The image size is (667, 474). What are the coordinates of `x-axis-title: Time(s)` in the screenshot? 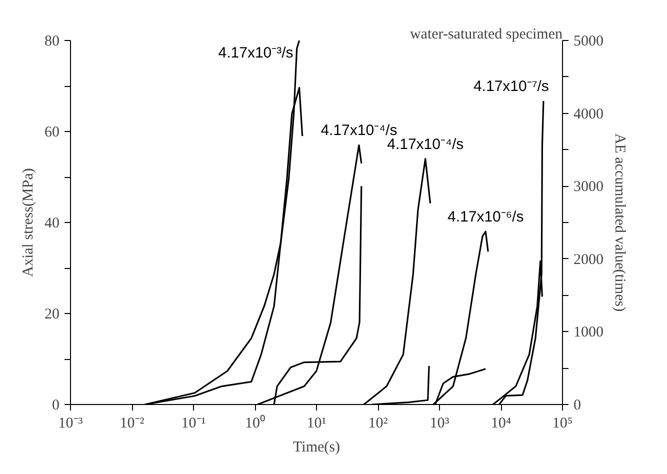 It's located at (316, 448).